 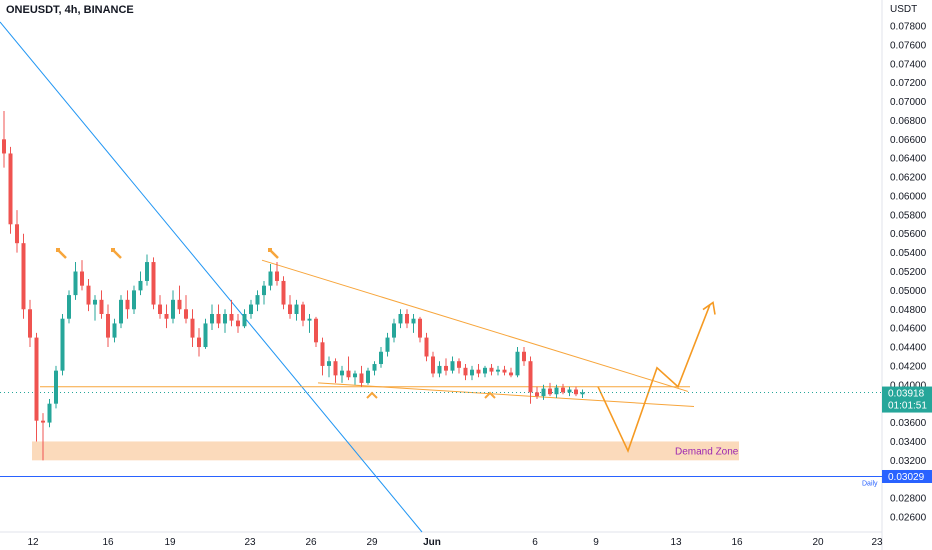 What do you see at coordinates (818, 542) in the screenshot?
I see `date-tick-label: 20` at bounding box center [818, 542].